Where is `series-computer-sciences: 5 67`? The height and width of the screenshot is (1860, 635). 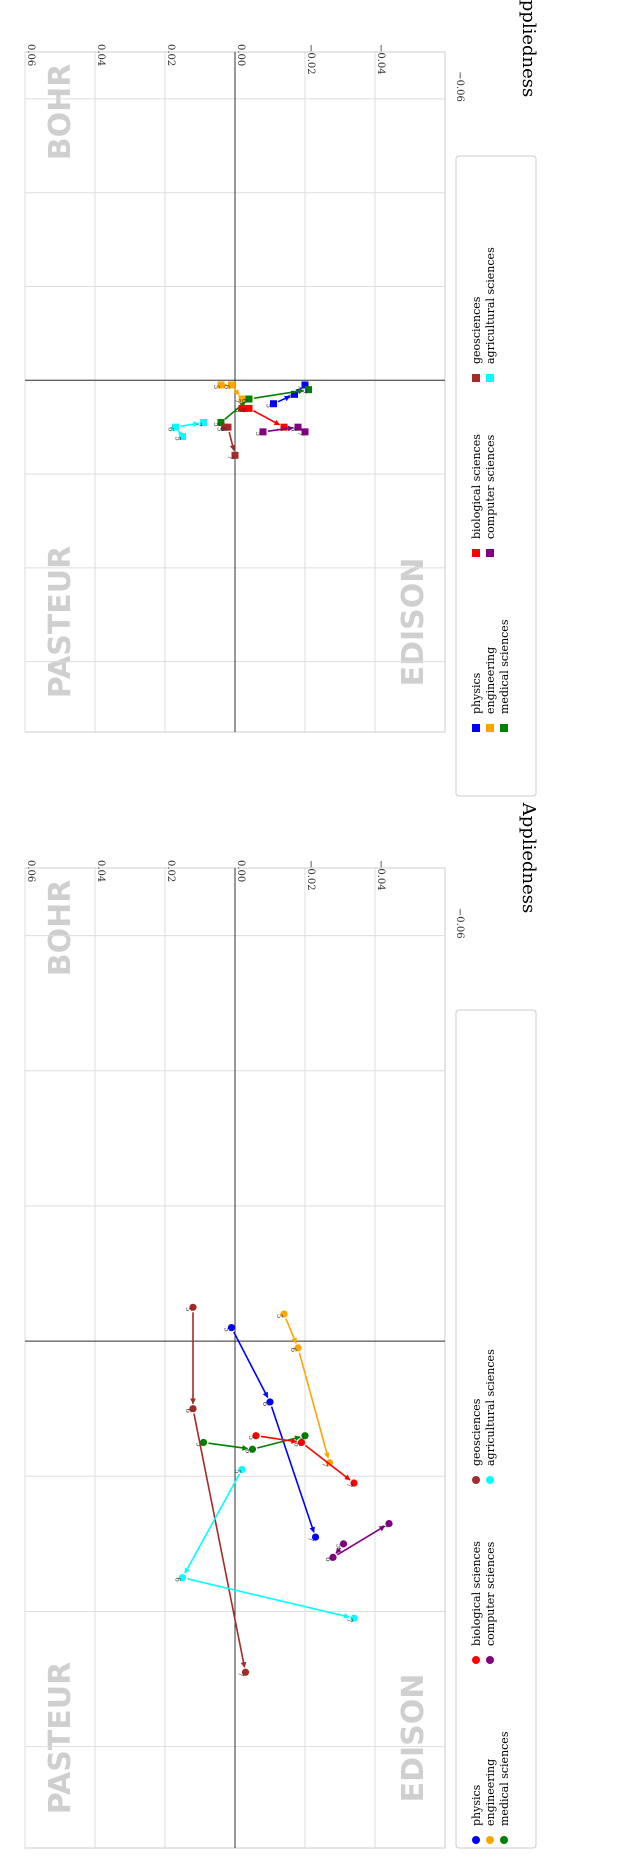
series-computer-sciences: 5 67 is located at coordinates (281, 429).